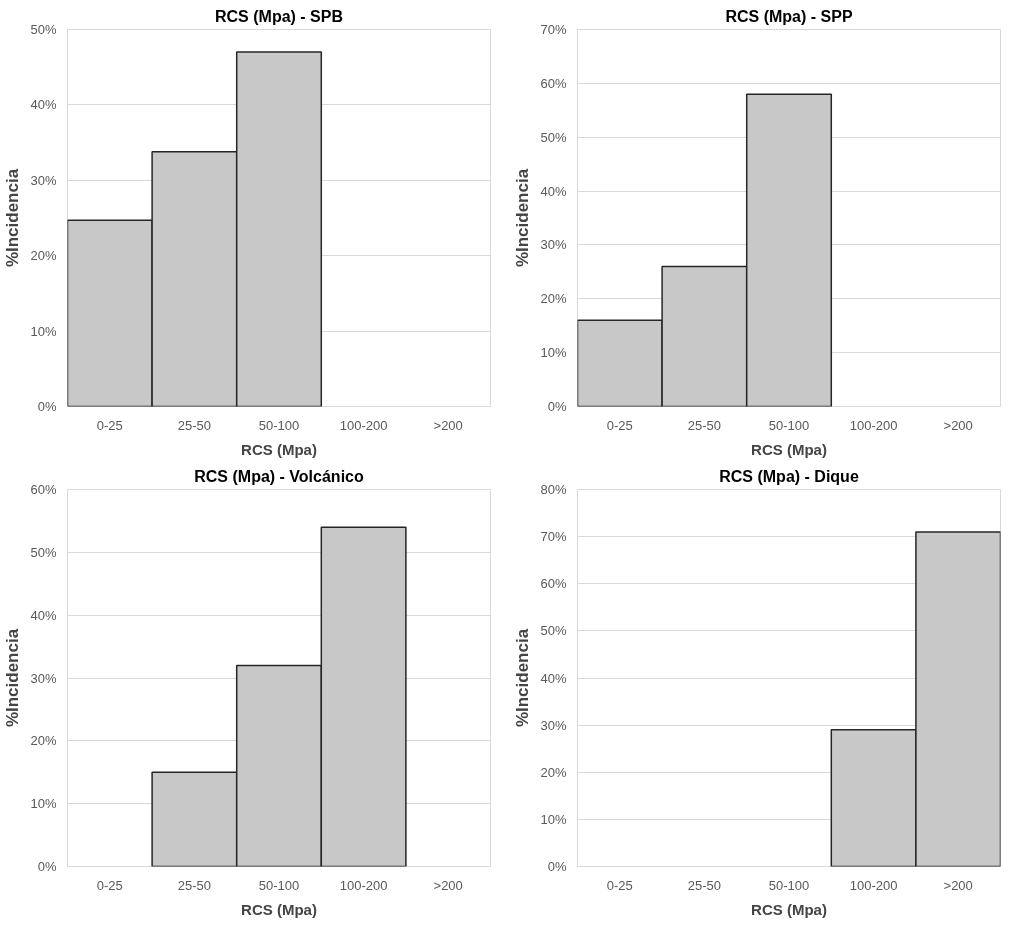 Image resolution: width=1028 pixels, height=929 pixels. I want to click on chart-title: RCS (Mpa) - Volcánico, so click(279, 476).